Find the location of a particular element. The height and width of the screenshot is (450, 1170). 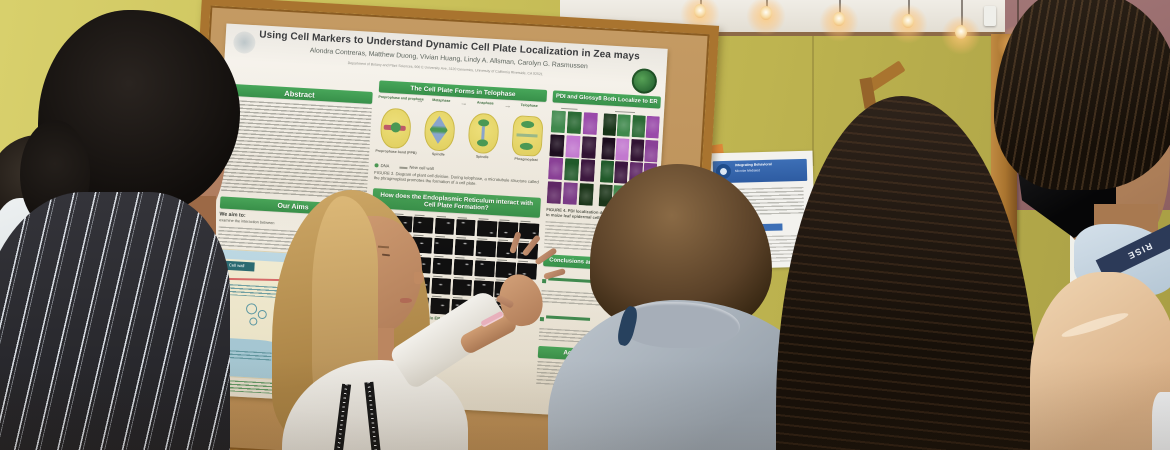

rise-lanyard-text: RISE is located at coordinates (1140, 251).